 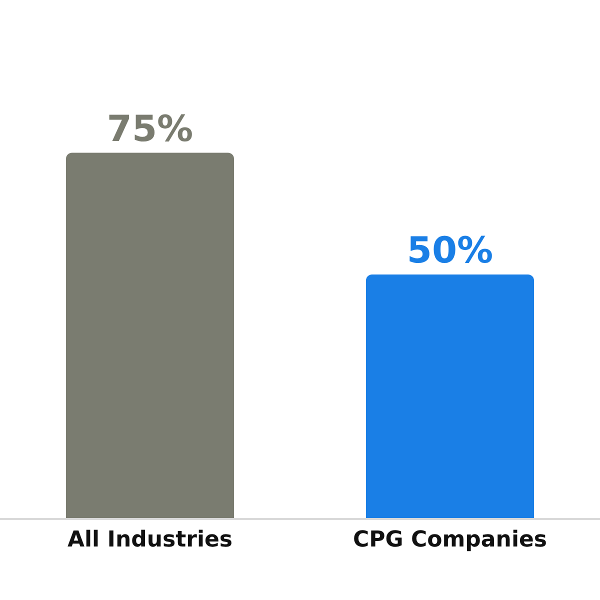 I want to click on x-tick-label: CPG Companies, so click(x=450, y=539).